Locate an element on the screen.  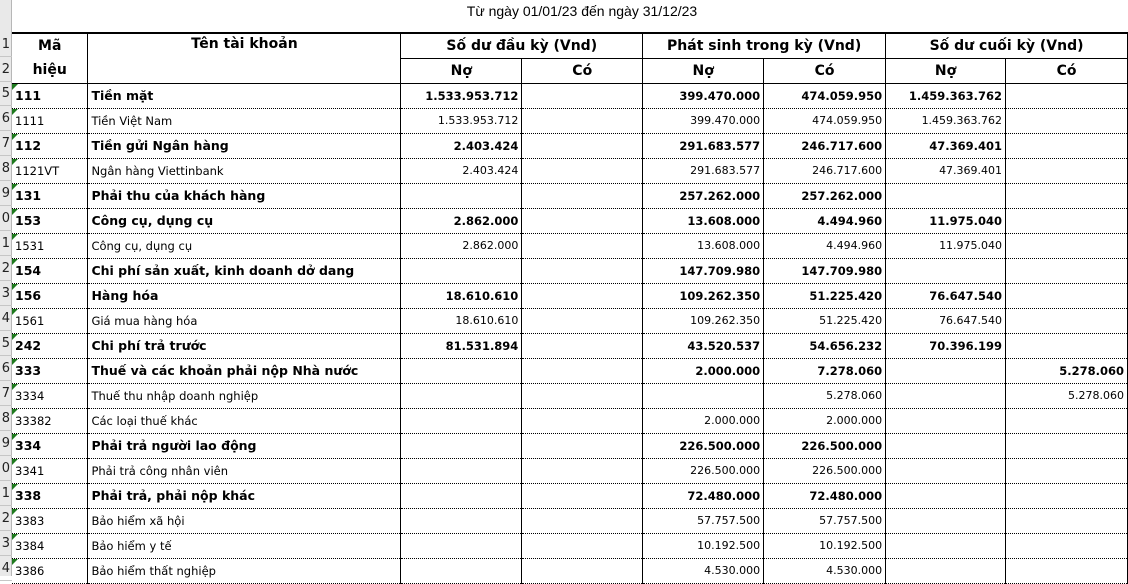
cell-closing-debit: 11.975.040 is located at coordinates (946, 221).